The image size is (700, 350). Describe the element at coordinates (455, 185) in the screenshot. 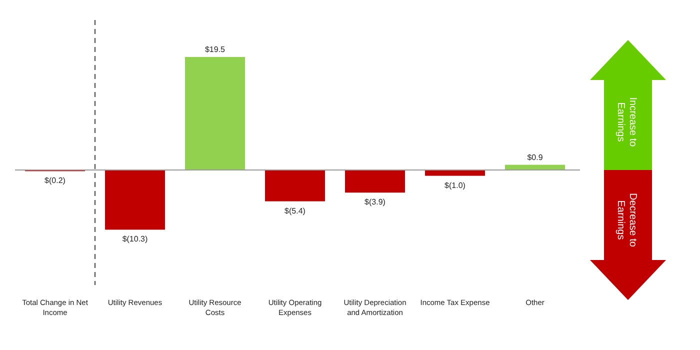

I see `data-label: $(1.0)` at that location.